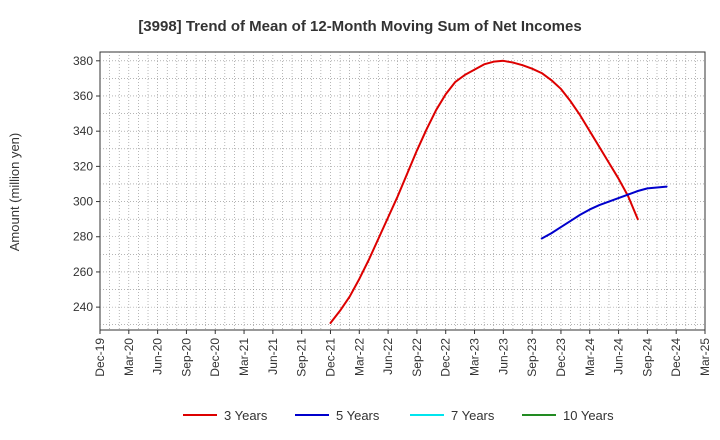 This screenshot has width=720, height=440. What do you see at coordinates (158, 356) in the screenshot?
I see `x-tick-label: Jun-20` at bounding box center [158, 356].